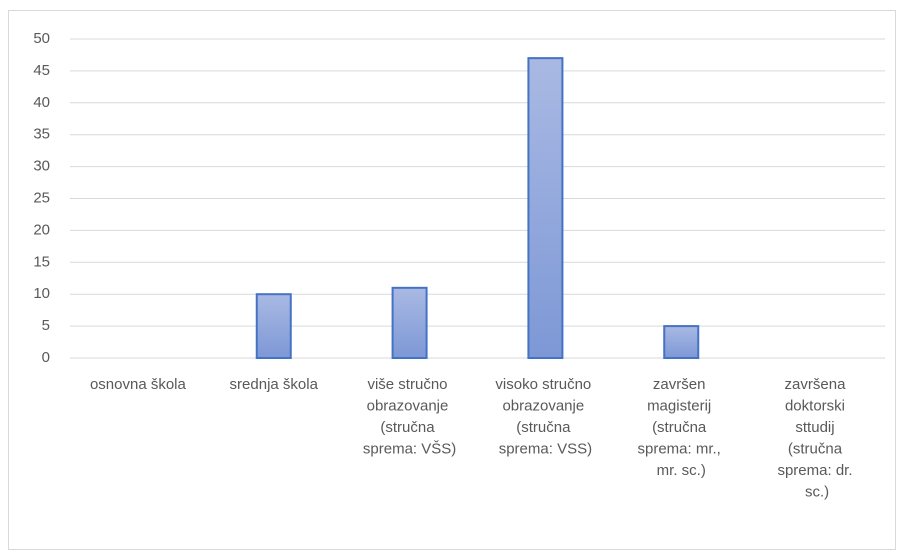 This screenshot has width=899, height=551. I want to click on y-tick-label: 15, so click(41, 261).